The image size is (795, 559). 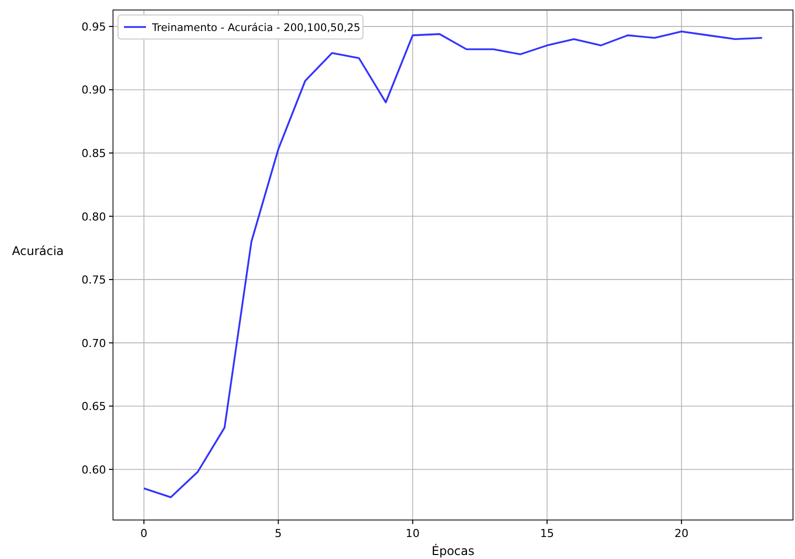 I want to click on x-tick-label: 15, so click(x=547, y=533).